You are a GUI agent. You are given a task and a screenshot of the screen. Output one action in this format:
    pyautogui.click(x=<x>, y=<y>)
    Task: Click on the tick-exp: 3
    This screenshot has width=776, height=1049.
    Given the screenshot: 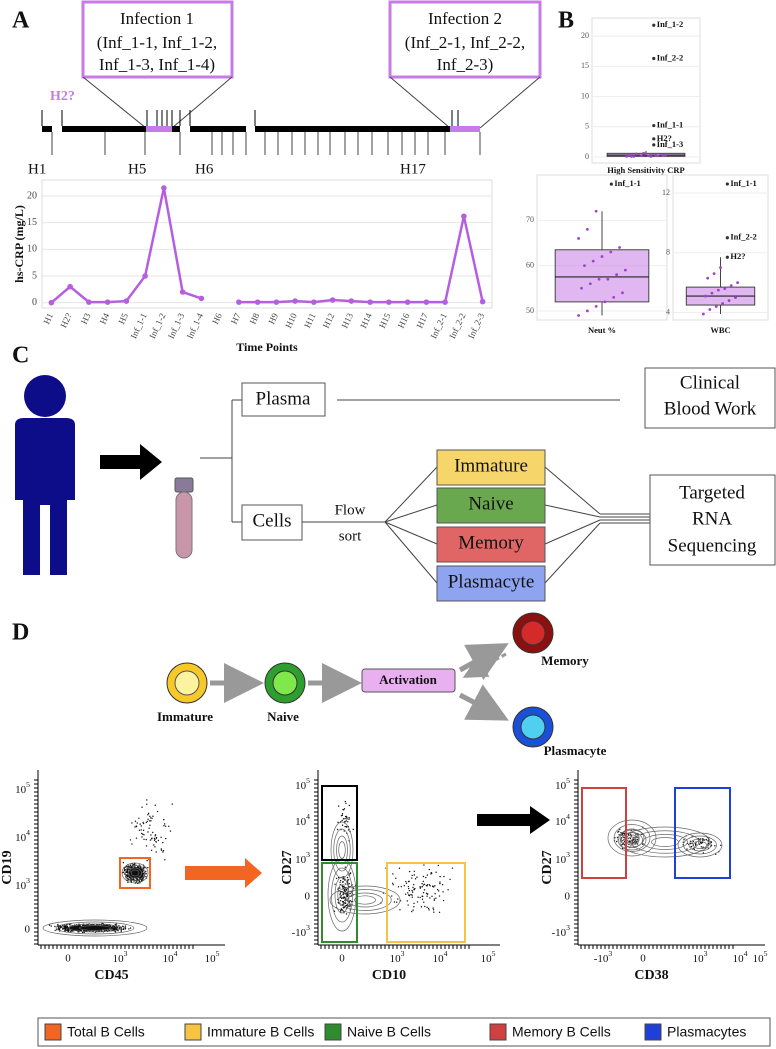 What is the action you would take?
    pyautogui.click(x=403, y=953)
    